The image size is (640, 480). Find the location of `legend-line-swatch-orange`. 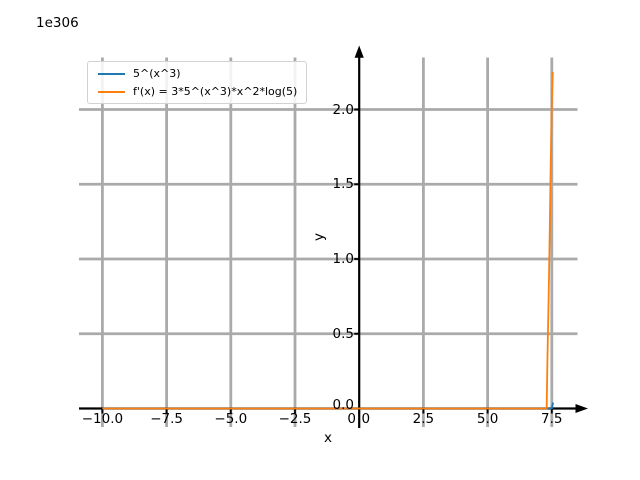

legend-line-swatch-orange is located at coordinates (111, 91).